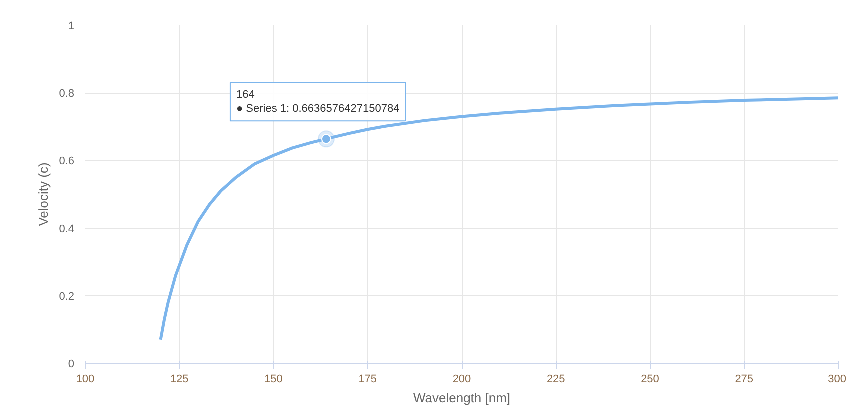 The height and width of the screenshot is (419, 846). Describe the element at coordinates (462, 380) in the screenshot. I see `x-tick-label: 200` at that location.